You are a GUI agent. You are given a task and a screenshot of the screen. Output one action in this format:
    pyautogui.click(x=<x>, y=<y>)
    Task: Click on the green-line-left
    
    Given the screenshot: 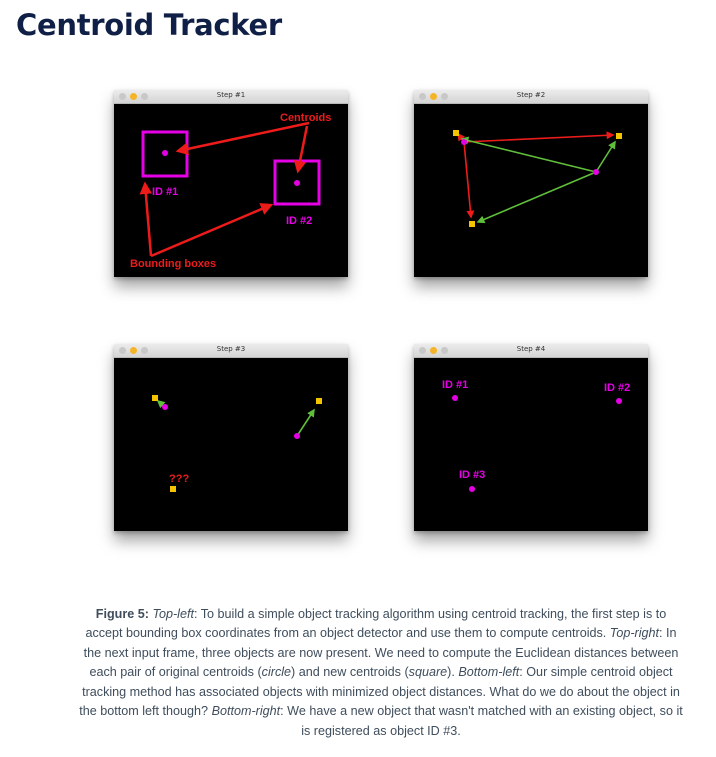 What is the action you would take?
    pyautogui.click(x=528, y=154)
    